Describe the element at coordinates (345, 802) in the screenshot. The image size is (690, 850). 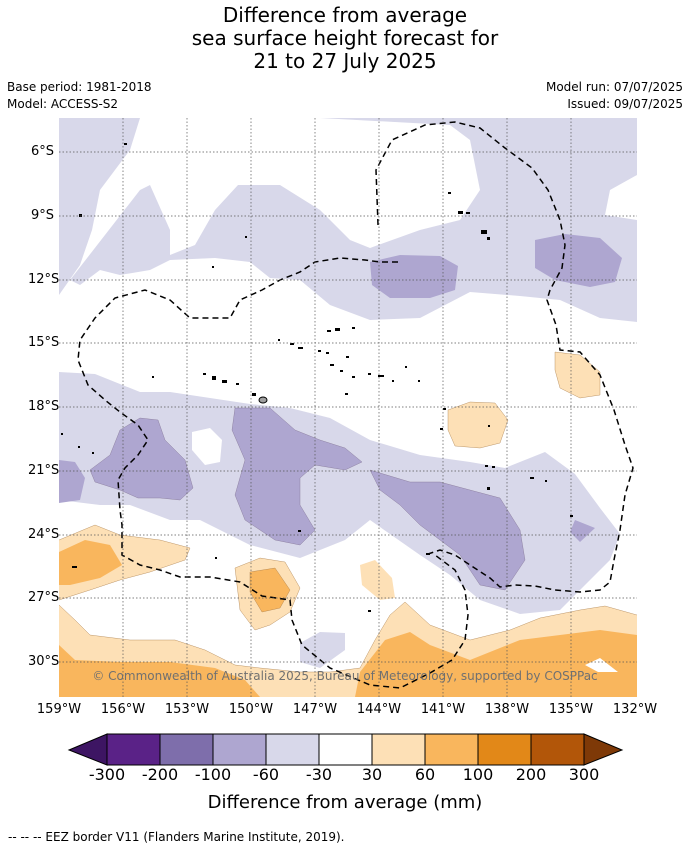
I see `colorbar-title: Difference from average (mm)` at that location.